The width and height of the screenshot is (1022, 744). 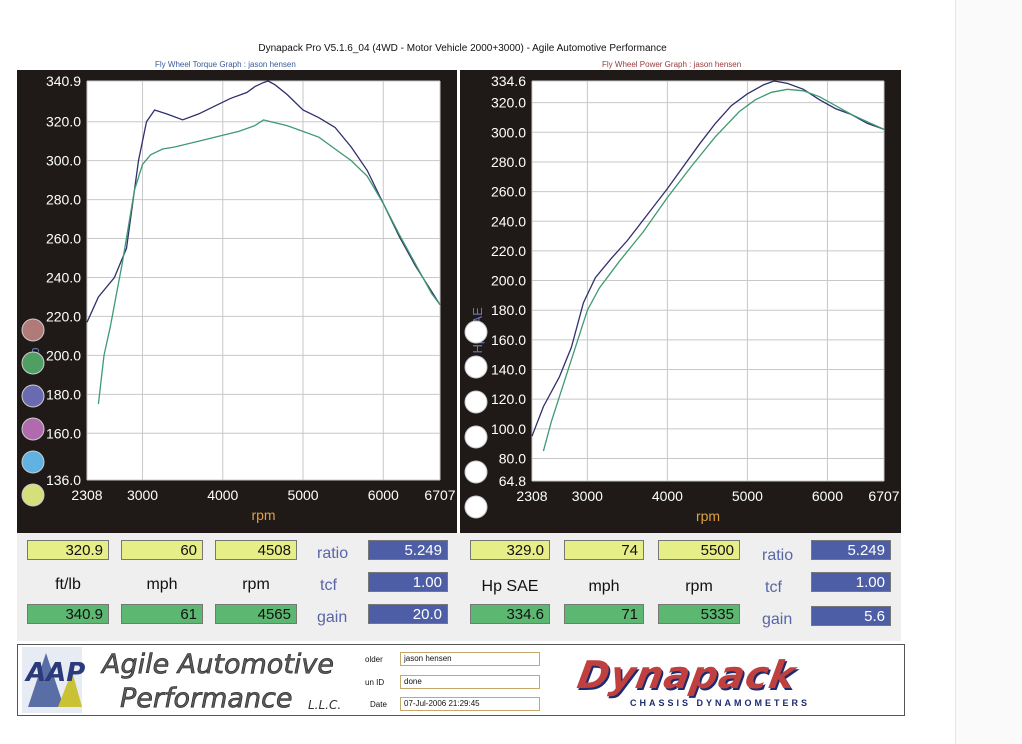 What do you see at coordinates (408, 614) in the screenshot?
I see `gain-value-box: 20.0` at bounding box center [408, 614].